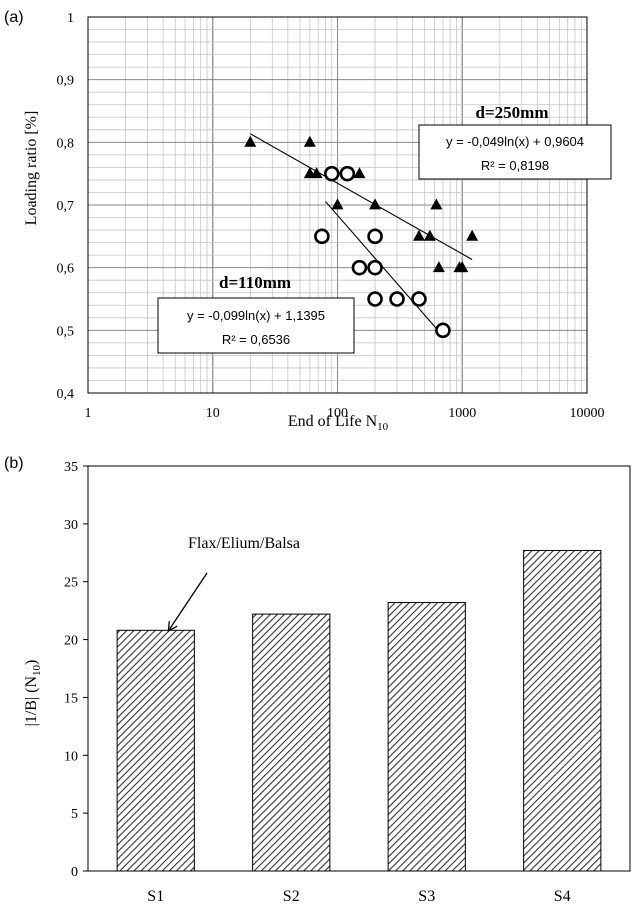 The image size is (643, 912). Describe the element at coordinates (14, 17) in the screenshot. I see `panel-a-label: (a)` at that location.